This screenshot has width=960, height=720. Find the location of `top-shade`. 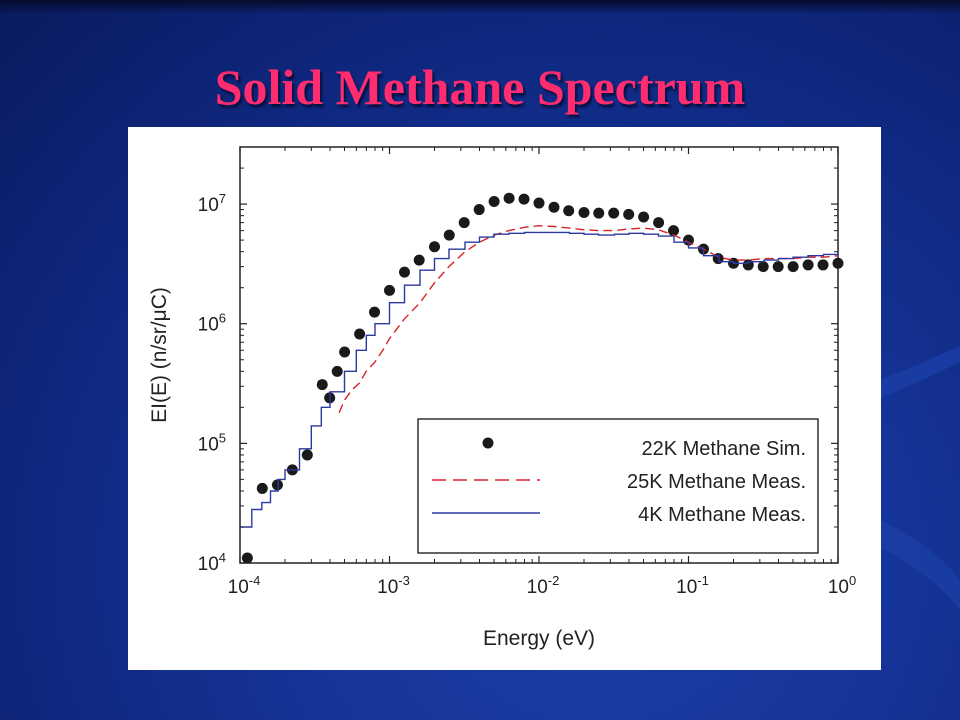

top-shade is located at coordinates (480, 7).